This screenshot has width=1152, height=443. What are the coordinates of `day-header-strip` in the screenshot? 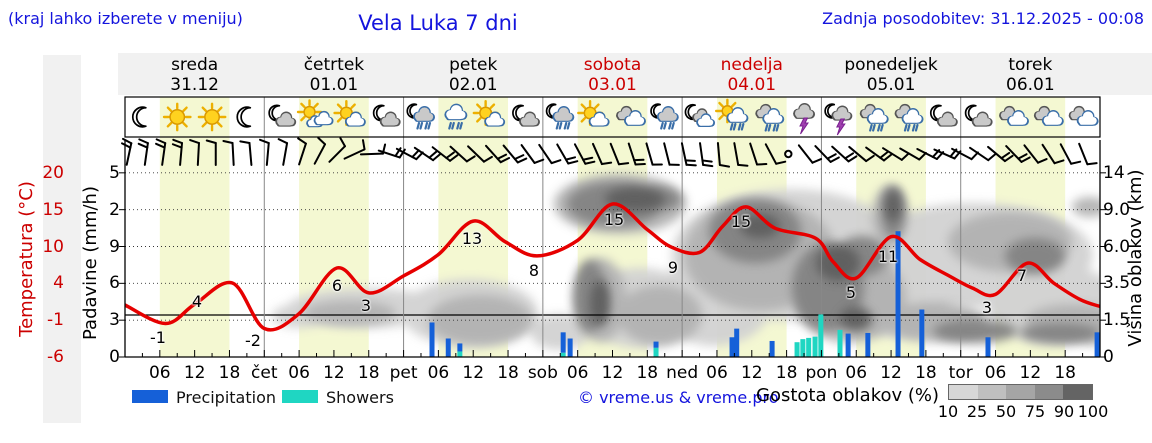 It's located at (635, 74).